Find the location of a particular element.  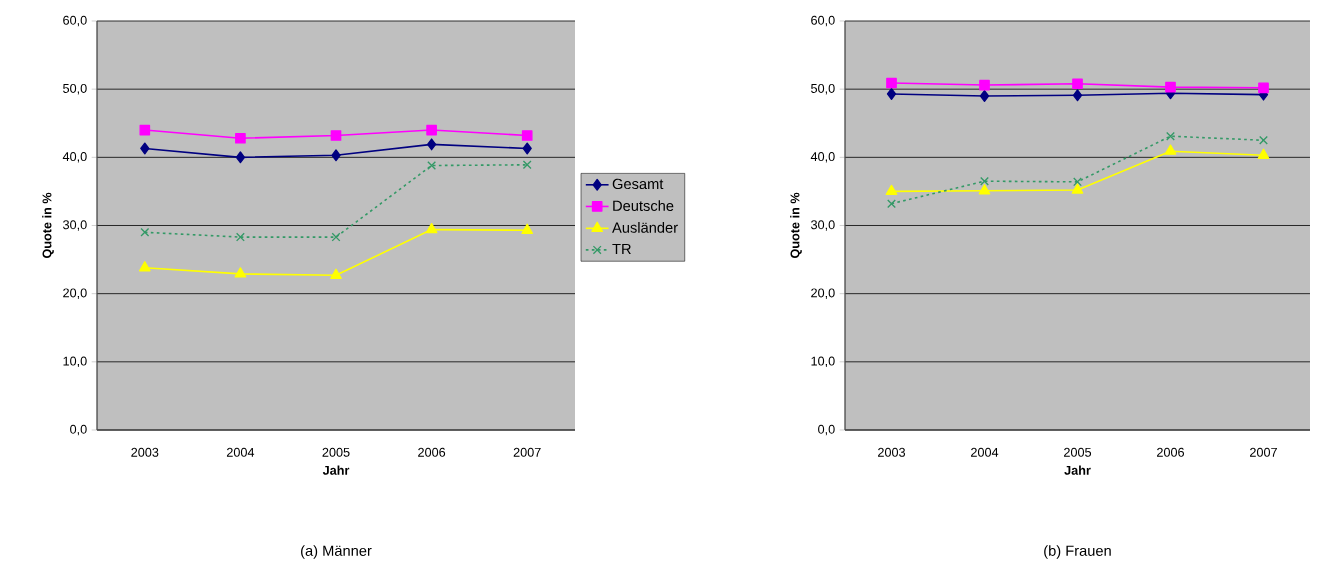

text: (b) Frauen is located at coordinates (1077, 552).